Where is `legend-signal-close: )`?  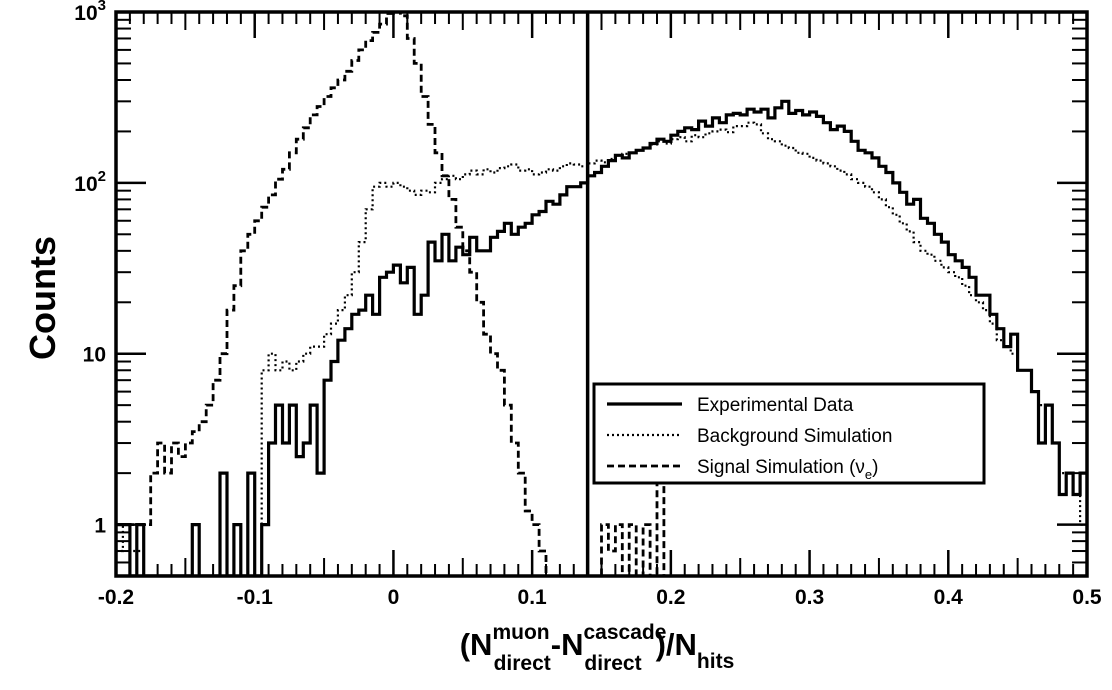 legend-signal-close: ) is located at coordinates (875, 467).